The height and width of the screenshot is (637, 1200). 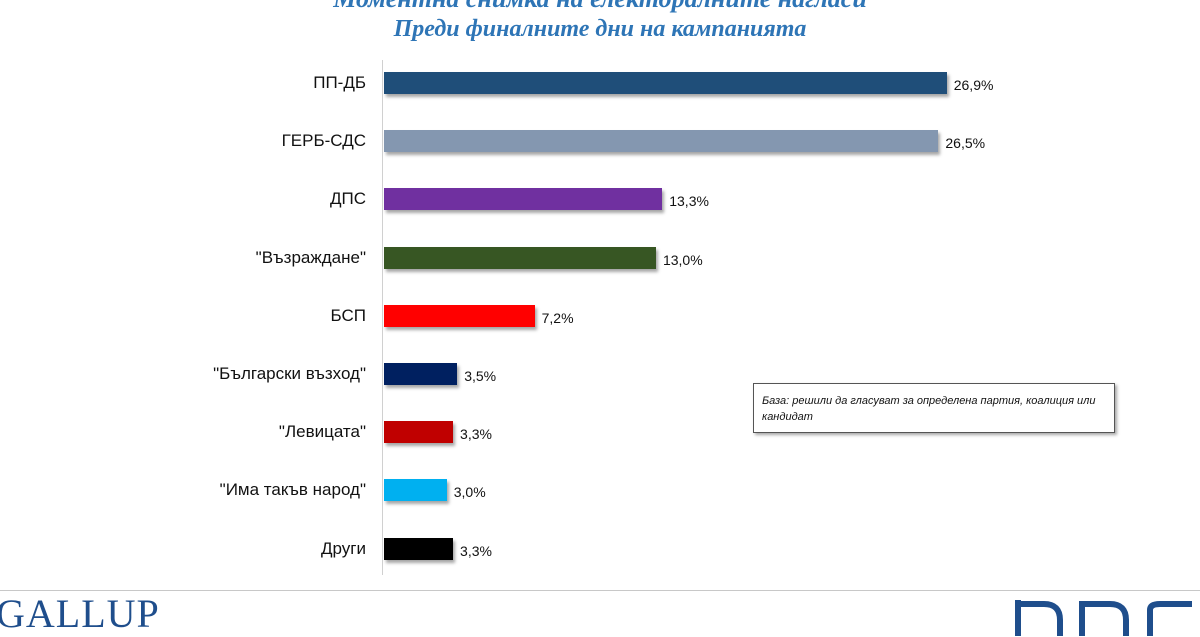 I want to click on category-label: ДПС, so click(x=347, y=199).